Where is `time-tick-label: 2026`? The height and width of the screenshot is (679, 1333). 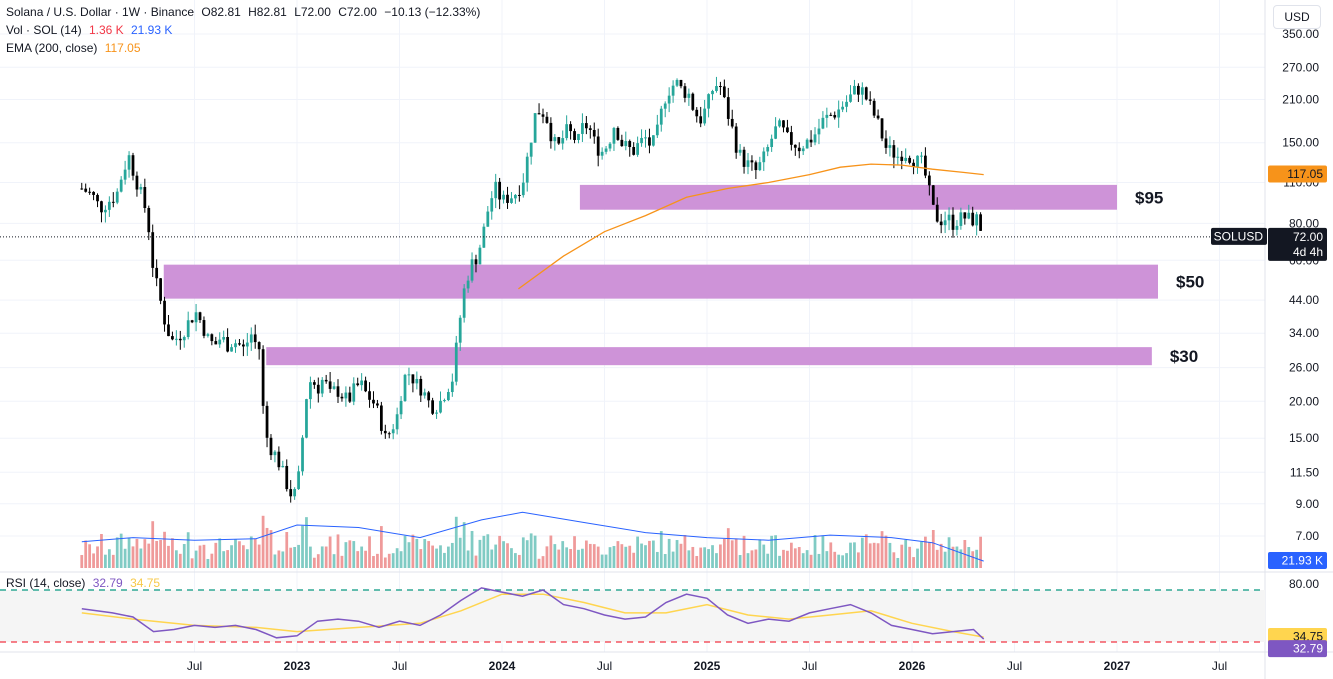
time-tick-label: 2026 is located at coordinates (912, 666).